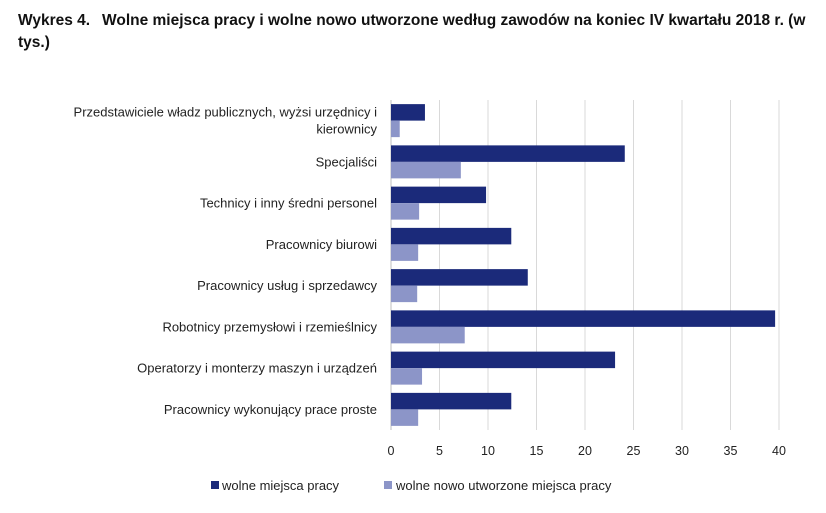  I want to click on chart-title-prefix: Wykres 4., so click(54, 20).